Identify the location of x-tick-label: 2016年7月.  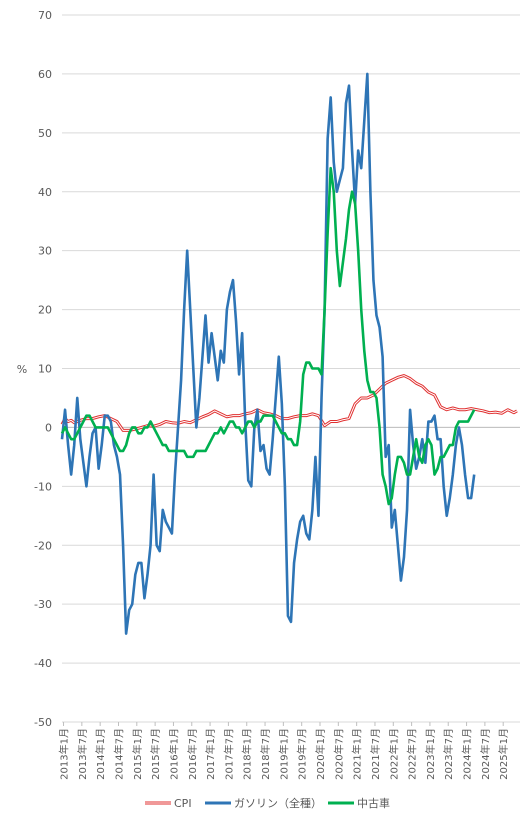
(192, 754).